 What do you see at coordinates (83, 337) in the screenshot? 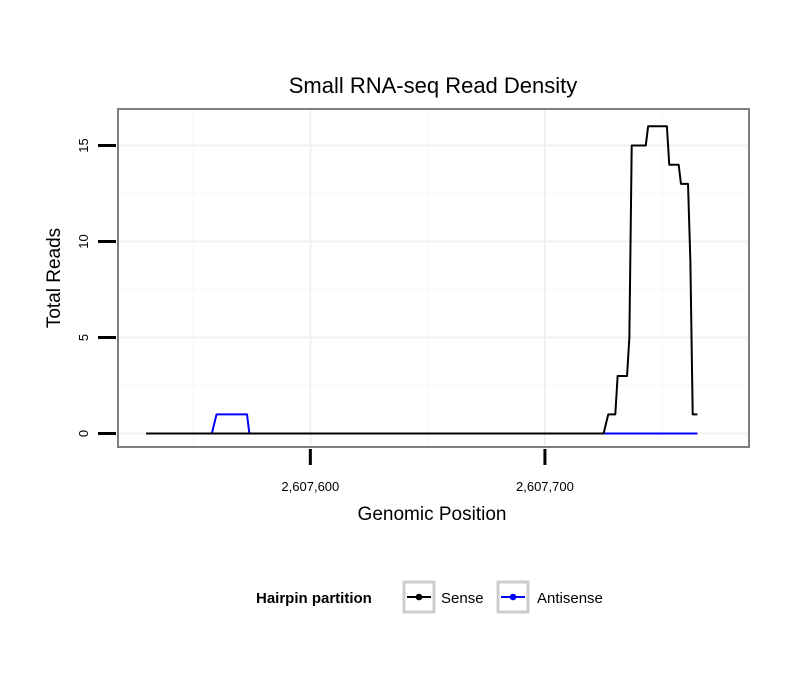
I see `y-tick-label: 5` at bounding box center [83, 337].